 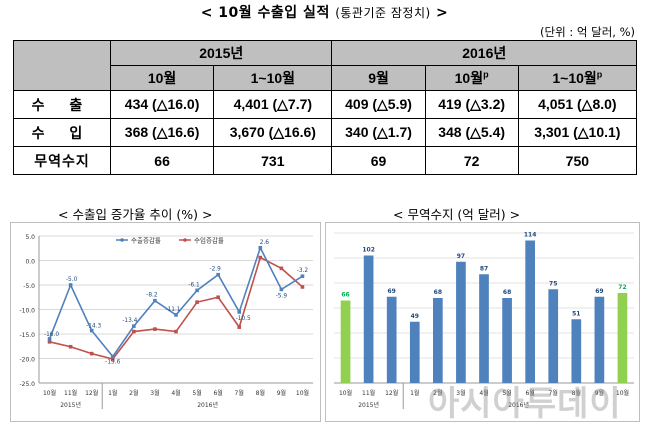 What do you see at coordinates (303, 271) in the screenshot?
I see `data-label: -3.2` at bounding box center [303, 271].